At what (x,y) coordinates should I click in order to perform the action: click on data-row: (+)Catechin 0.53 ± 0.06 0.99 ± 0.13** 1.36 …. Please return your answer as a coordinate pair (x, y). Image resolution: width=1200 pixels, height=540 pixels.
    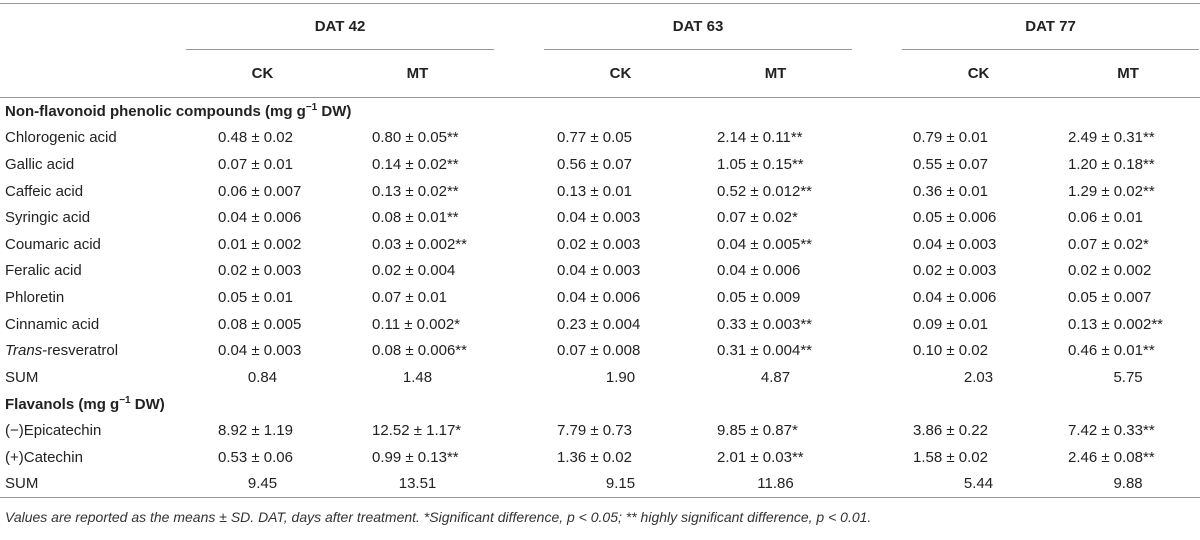
    Looking at the image, I should click on (600, 457).